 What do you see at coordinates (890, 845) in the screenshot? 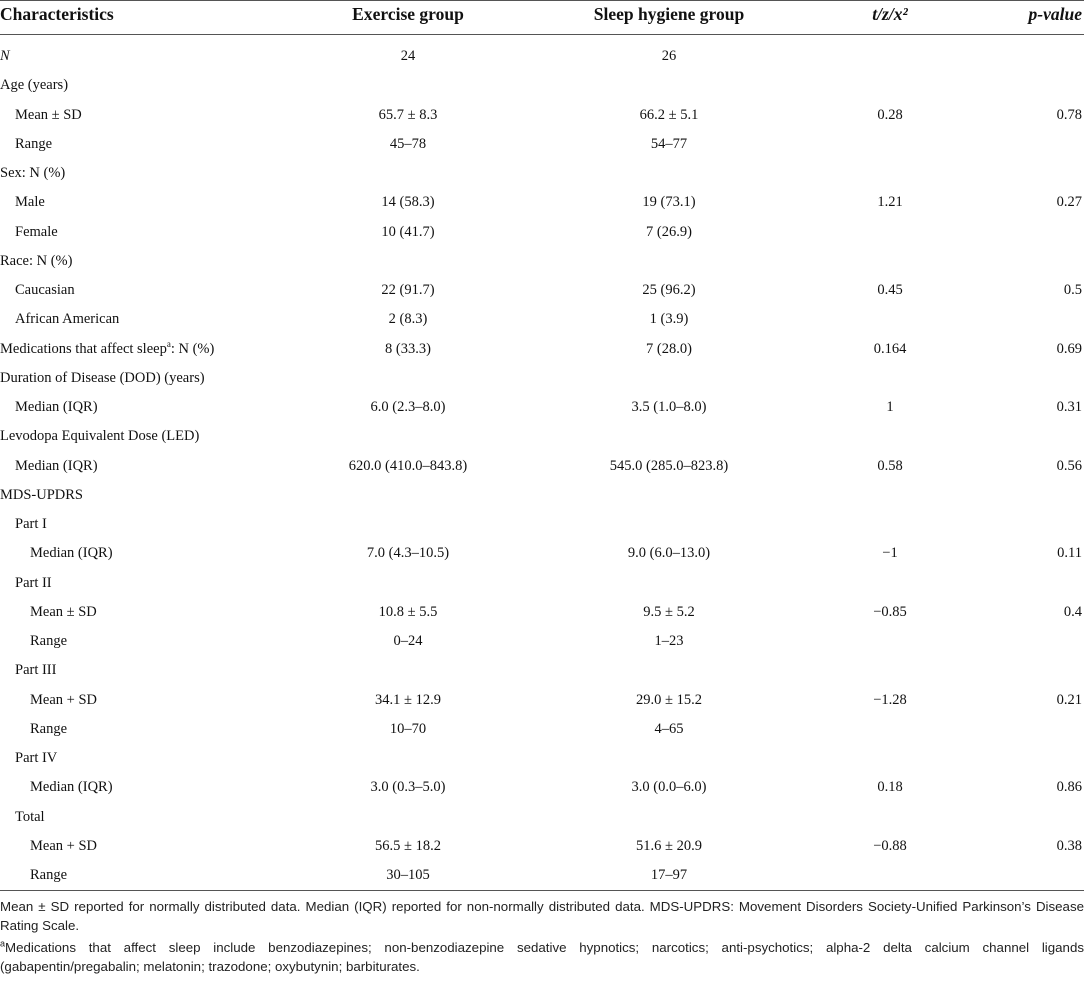
I see `cell-value: −0.88` at bounding box center [890, 845].